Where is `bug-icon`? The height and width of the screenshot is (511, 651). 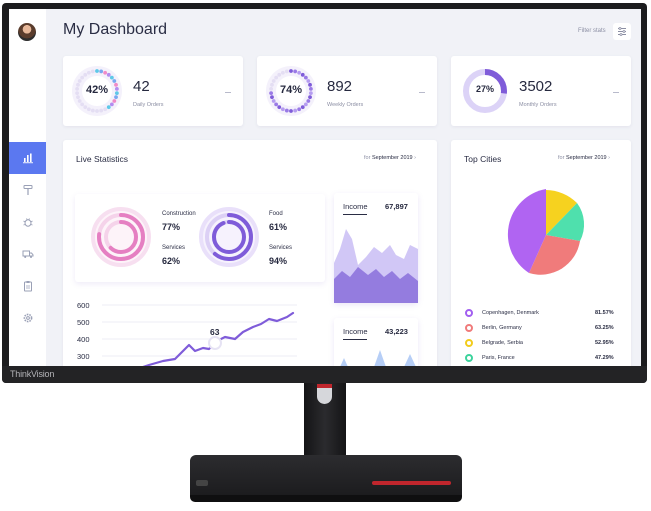 bug-icon is located at coordinates (27, 222).